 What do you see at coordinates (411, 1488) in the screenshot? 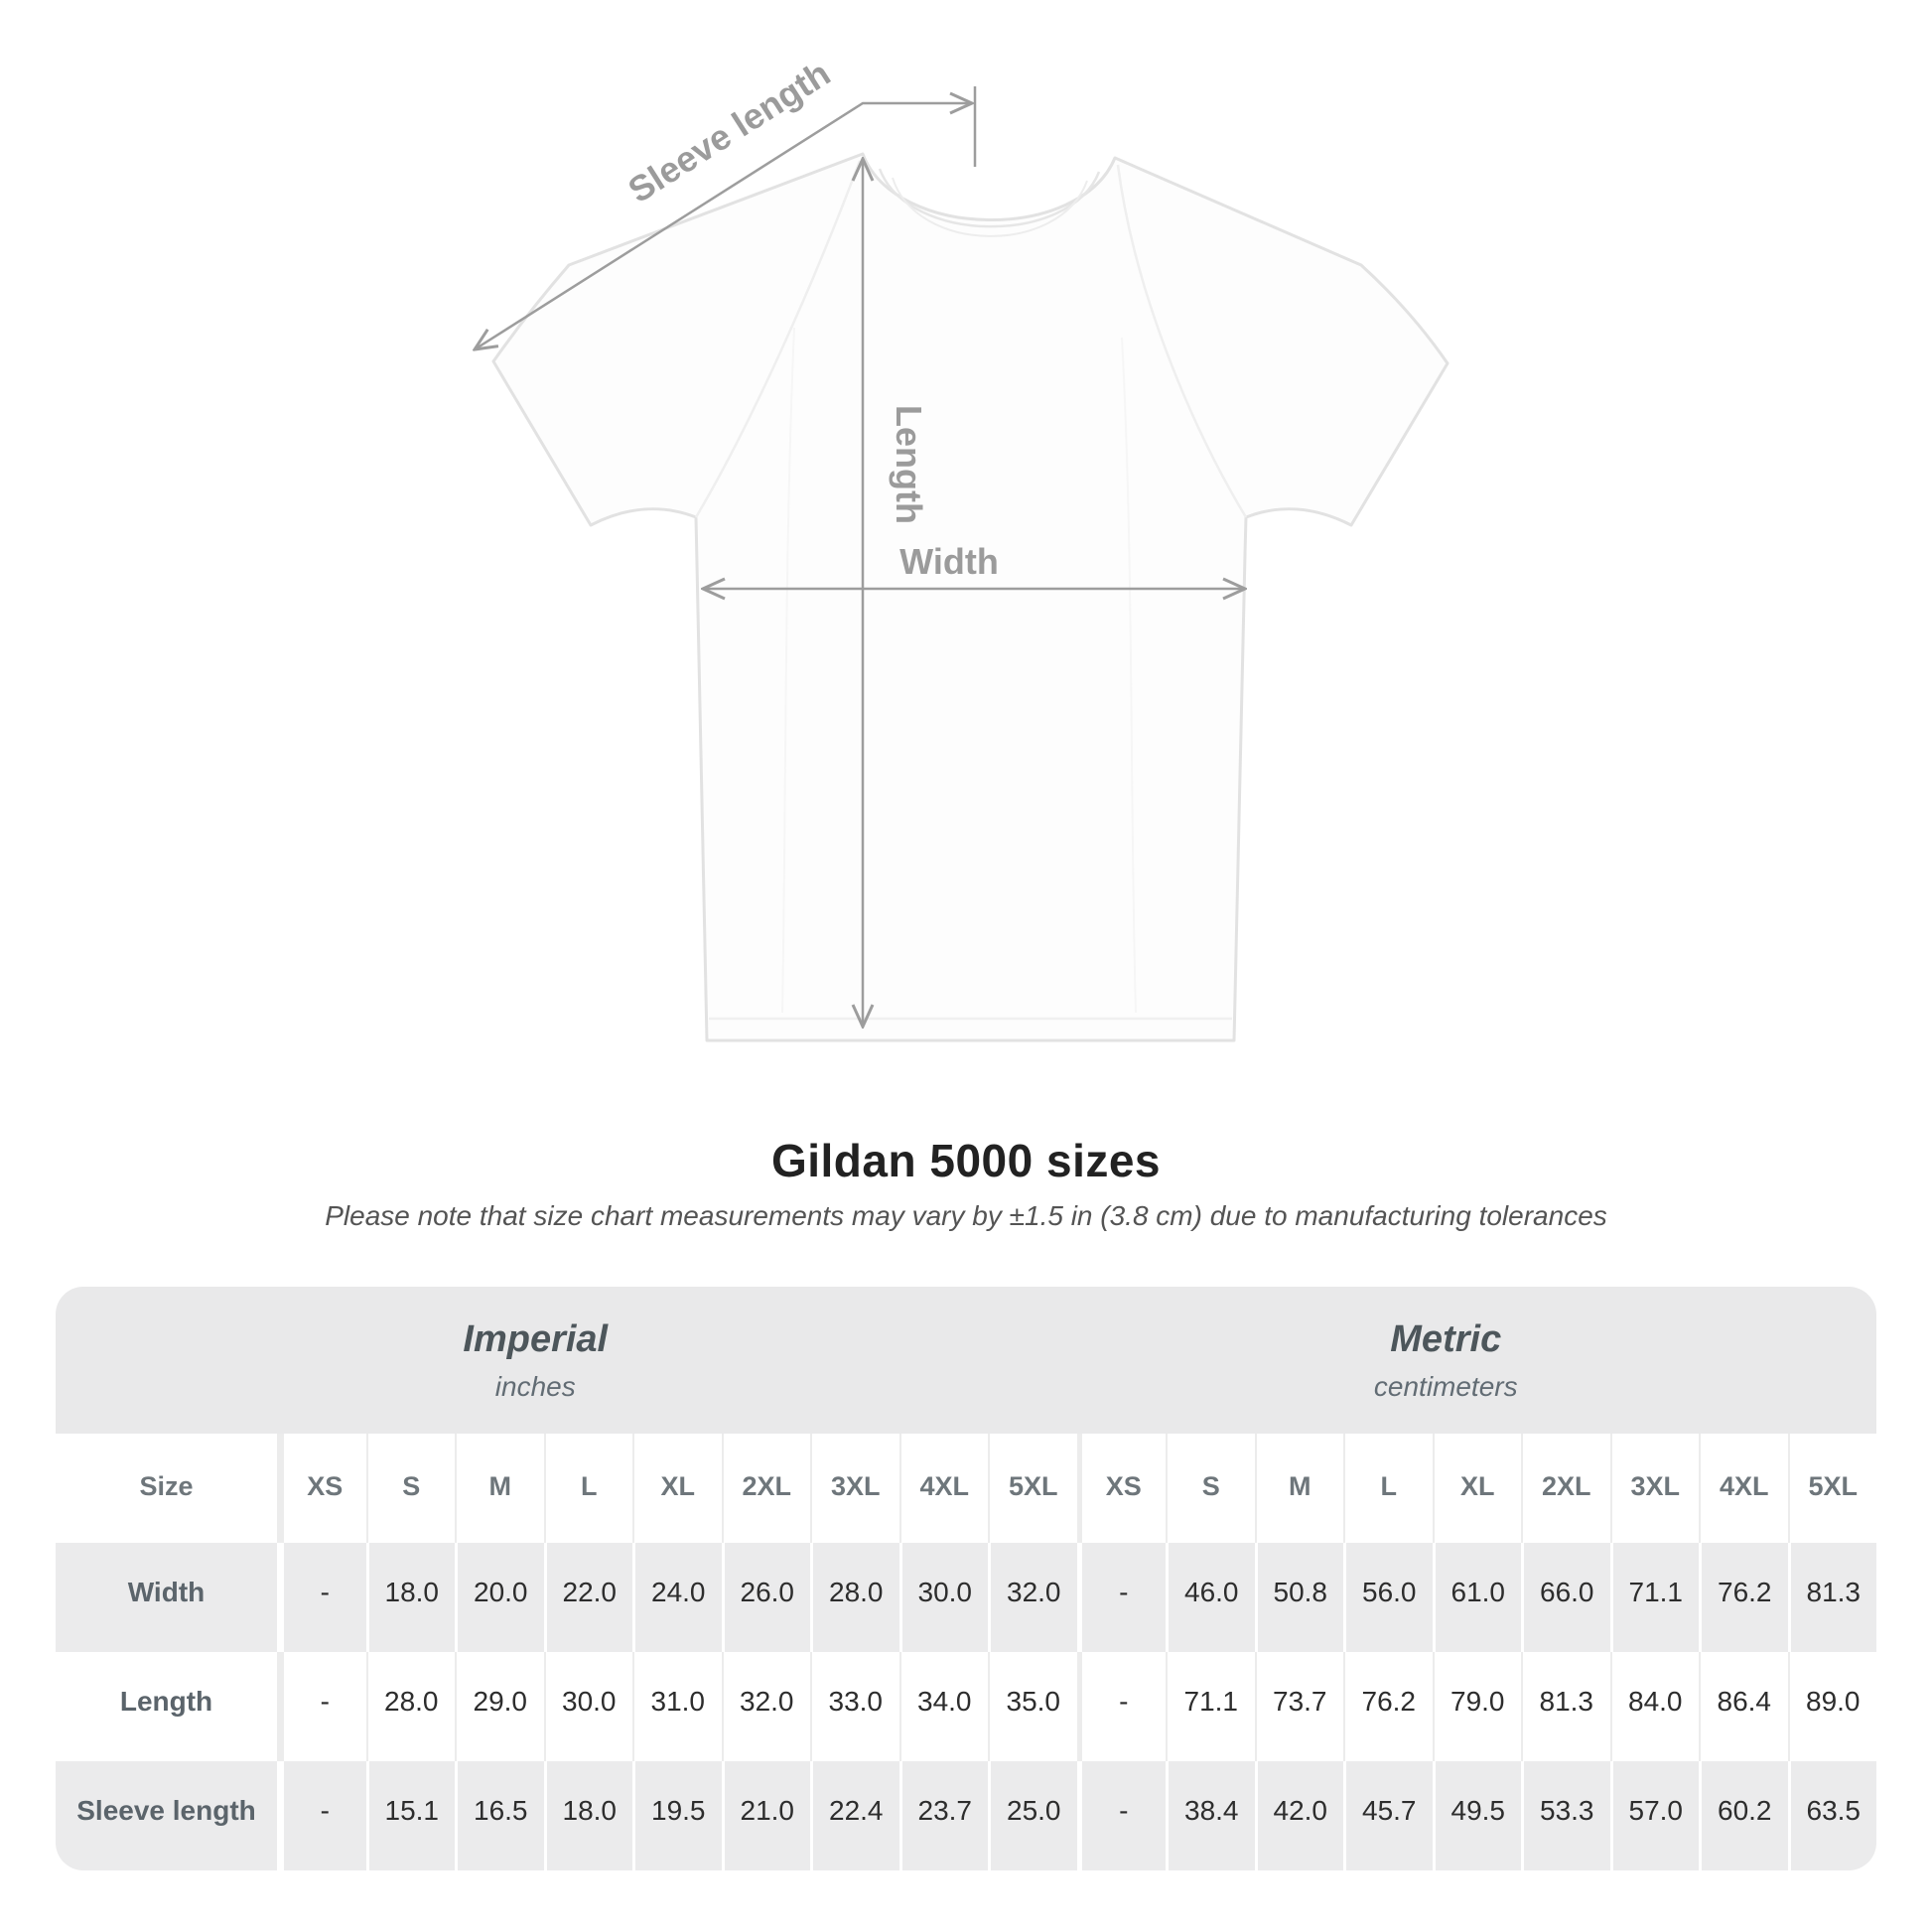
I see `imperial-size-header-s: S` at bounding box center [411, 1488].